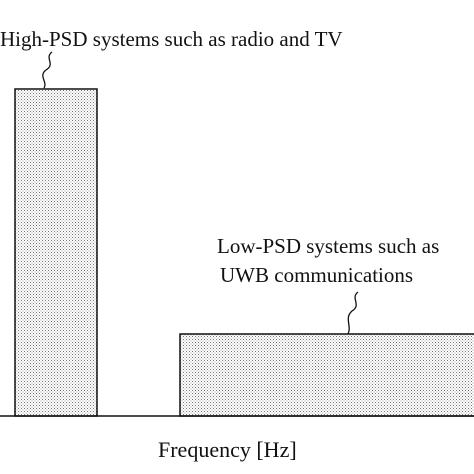 The image size is (474, 474). I want to click on low-psd-bar, so click(326, 375).